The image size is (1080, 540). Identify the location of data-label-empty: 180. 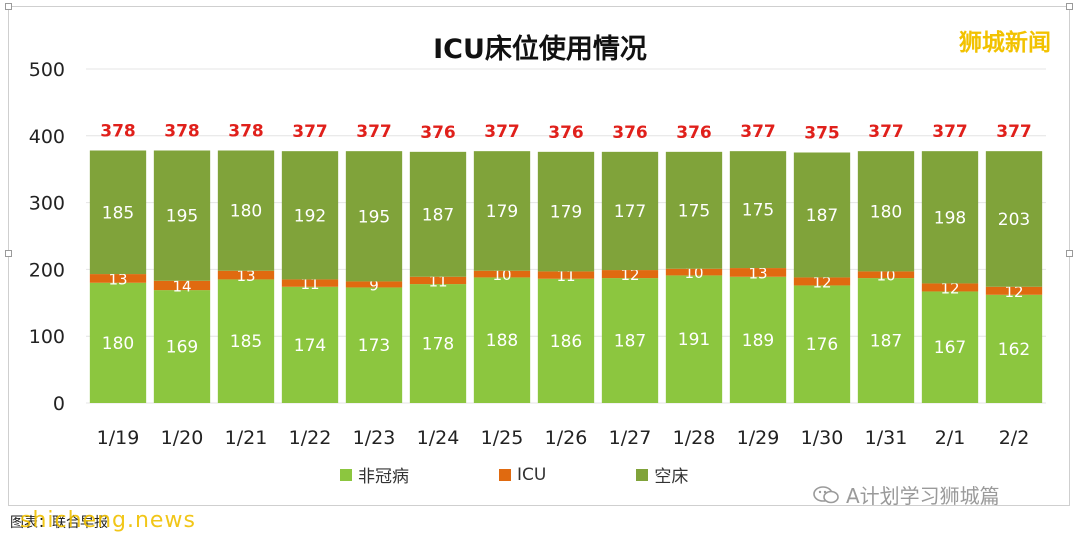
(886, 212).